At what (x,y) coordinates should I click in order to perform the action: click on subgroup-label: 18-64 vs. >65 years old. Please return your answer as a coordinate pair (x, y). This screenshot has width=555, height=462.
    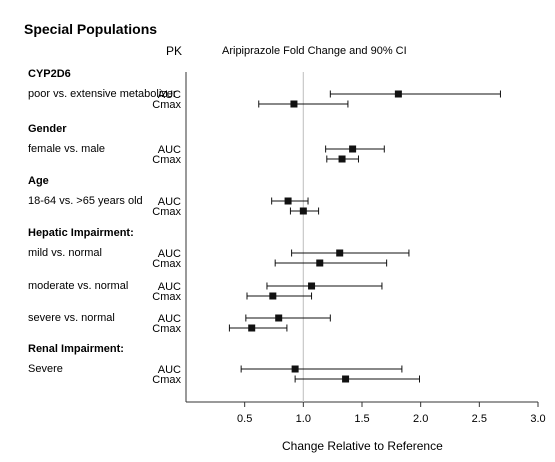
    Looking at the image, I should click on (85, 201).